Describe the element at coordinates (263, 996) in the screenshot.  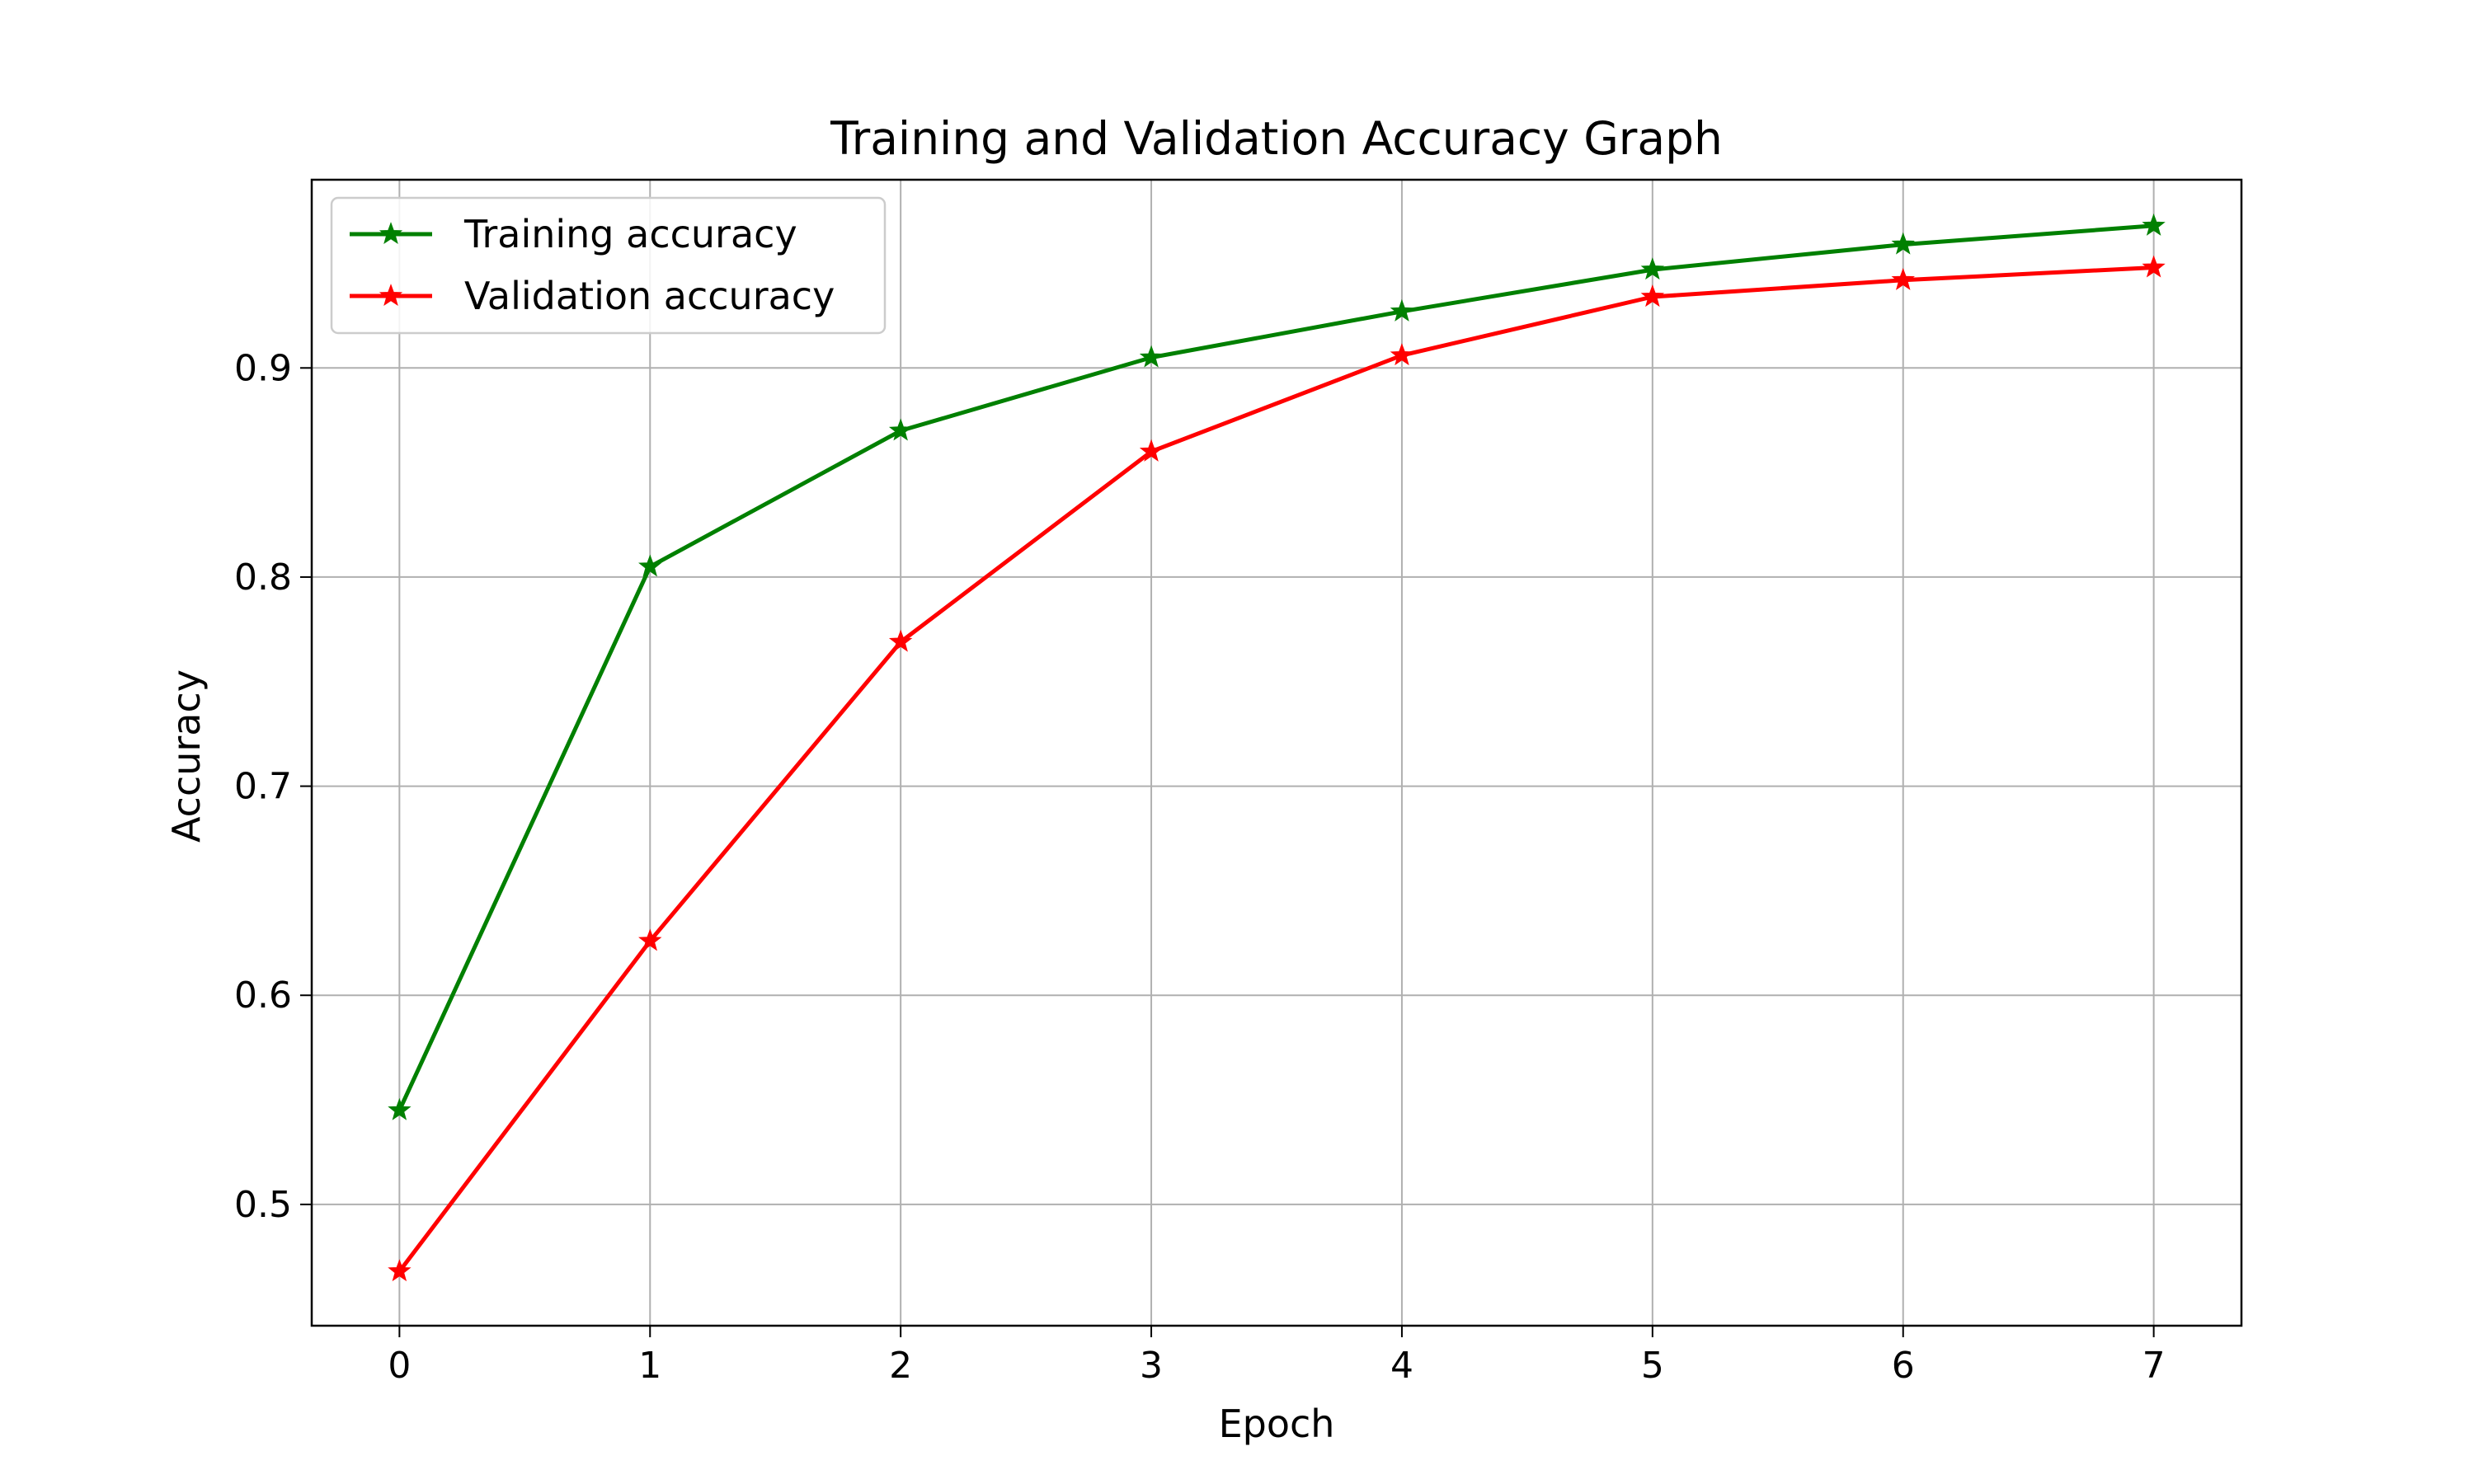
I see `y-tick-label: 0.6` at that location.